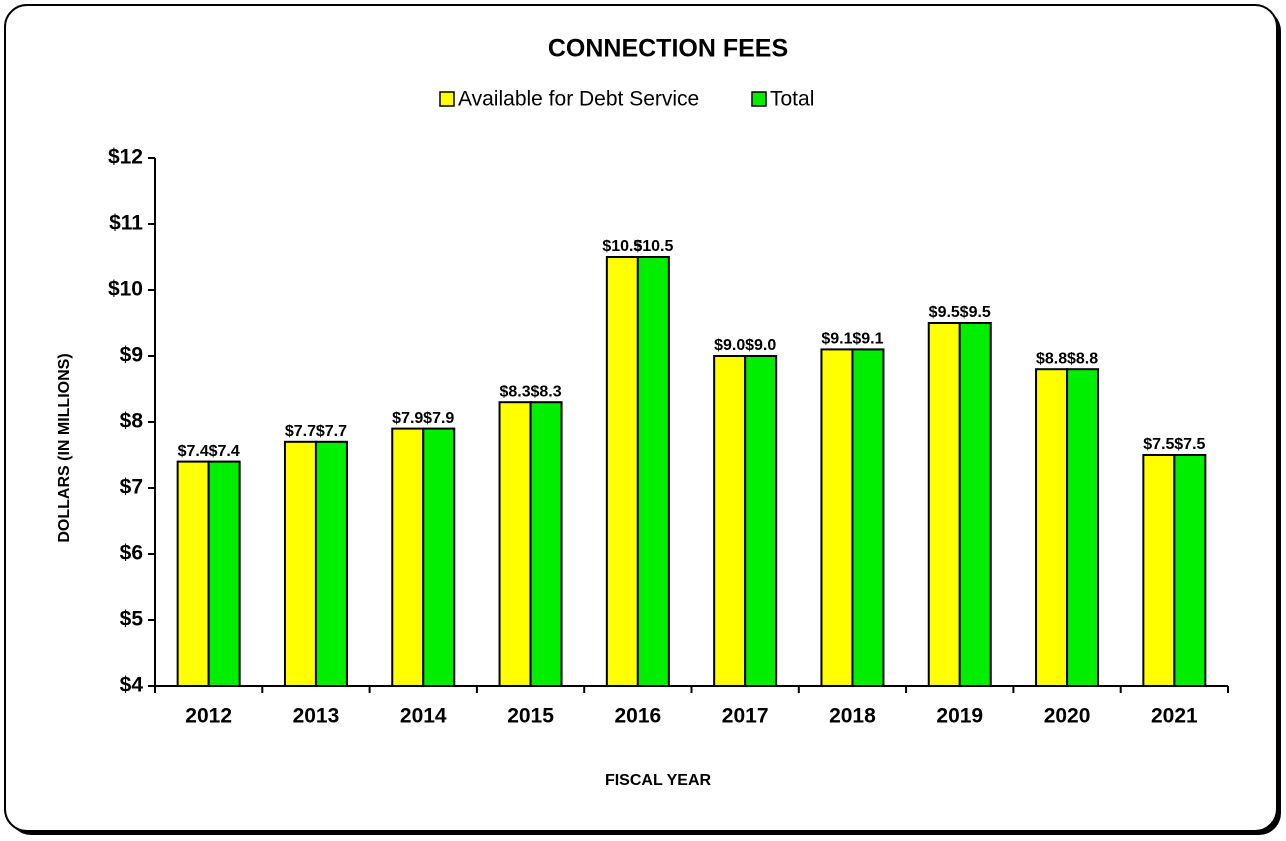  I want to click on x-tick-label: 2012, so click(208, 716).